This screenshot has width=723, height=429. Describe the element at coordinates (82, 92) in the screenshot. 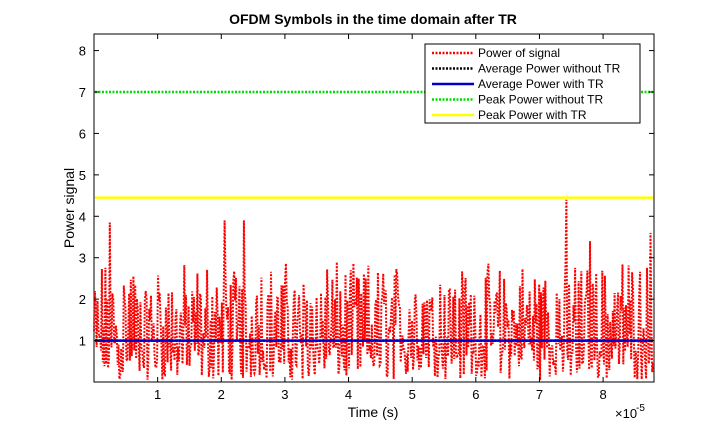

I see `y-tick-label: 7` at that location.